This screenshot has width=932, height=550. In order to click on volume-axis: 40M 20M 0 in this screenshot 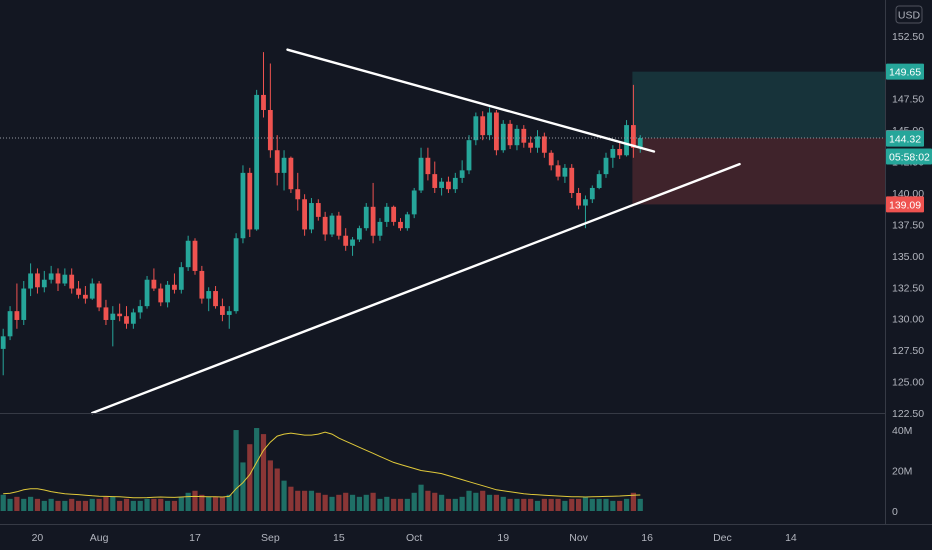, I will do `click(902, 471)`.